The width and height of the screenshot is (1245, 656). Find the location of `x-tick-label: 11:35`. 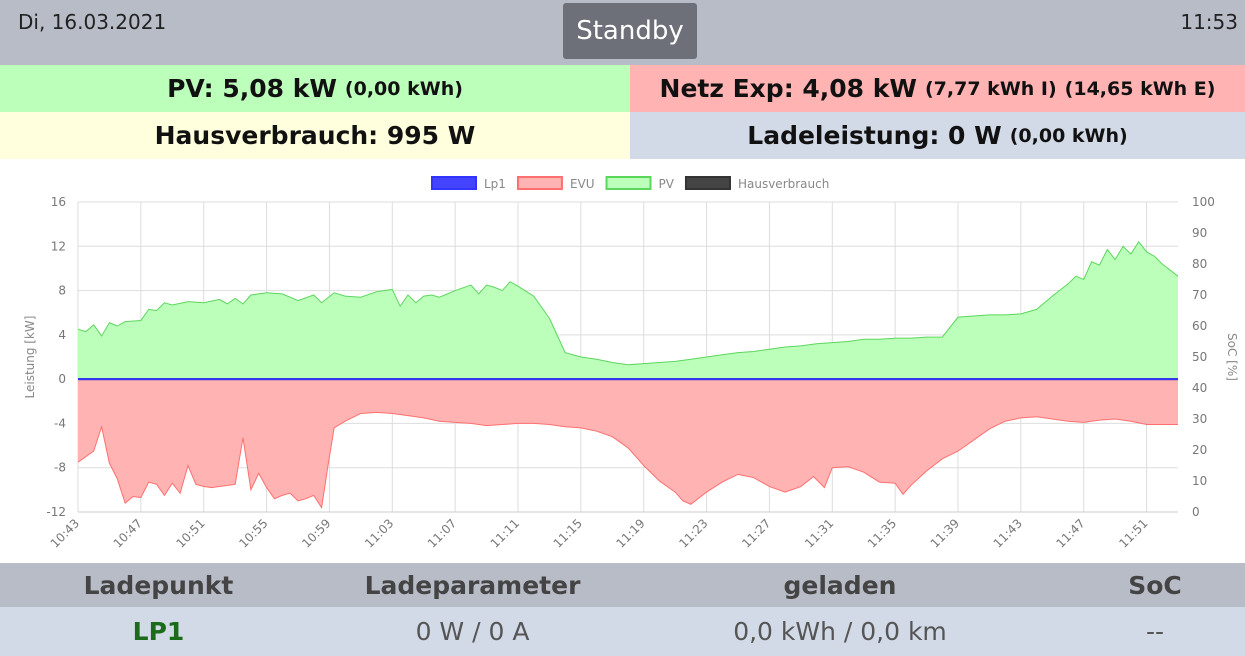

x-tick-label: 11:35 is located at coordinates (882, 533).